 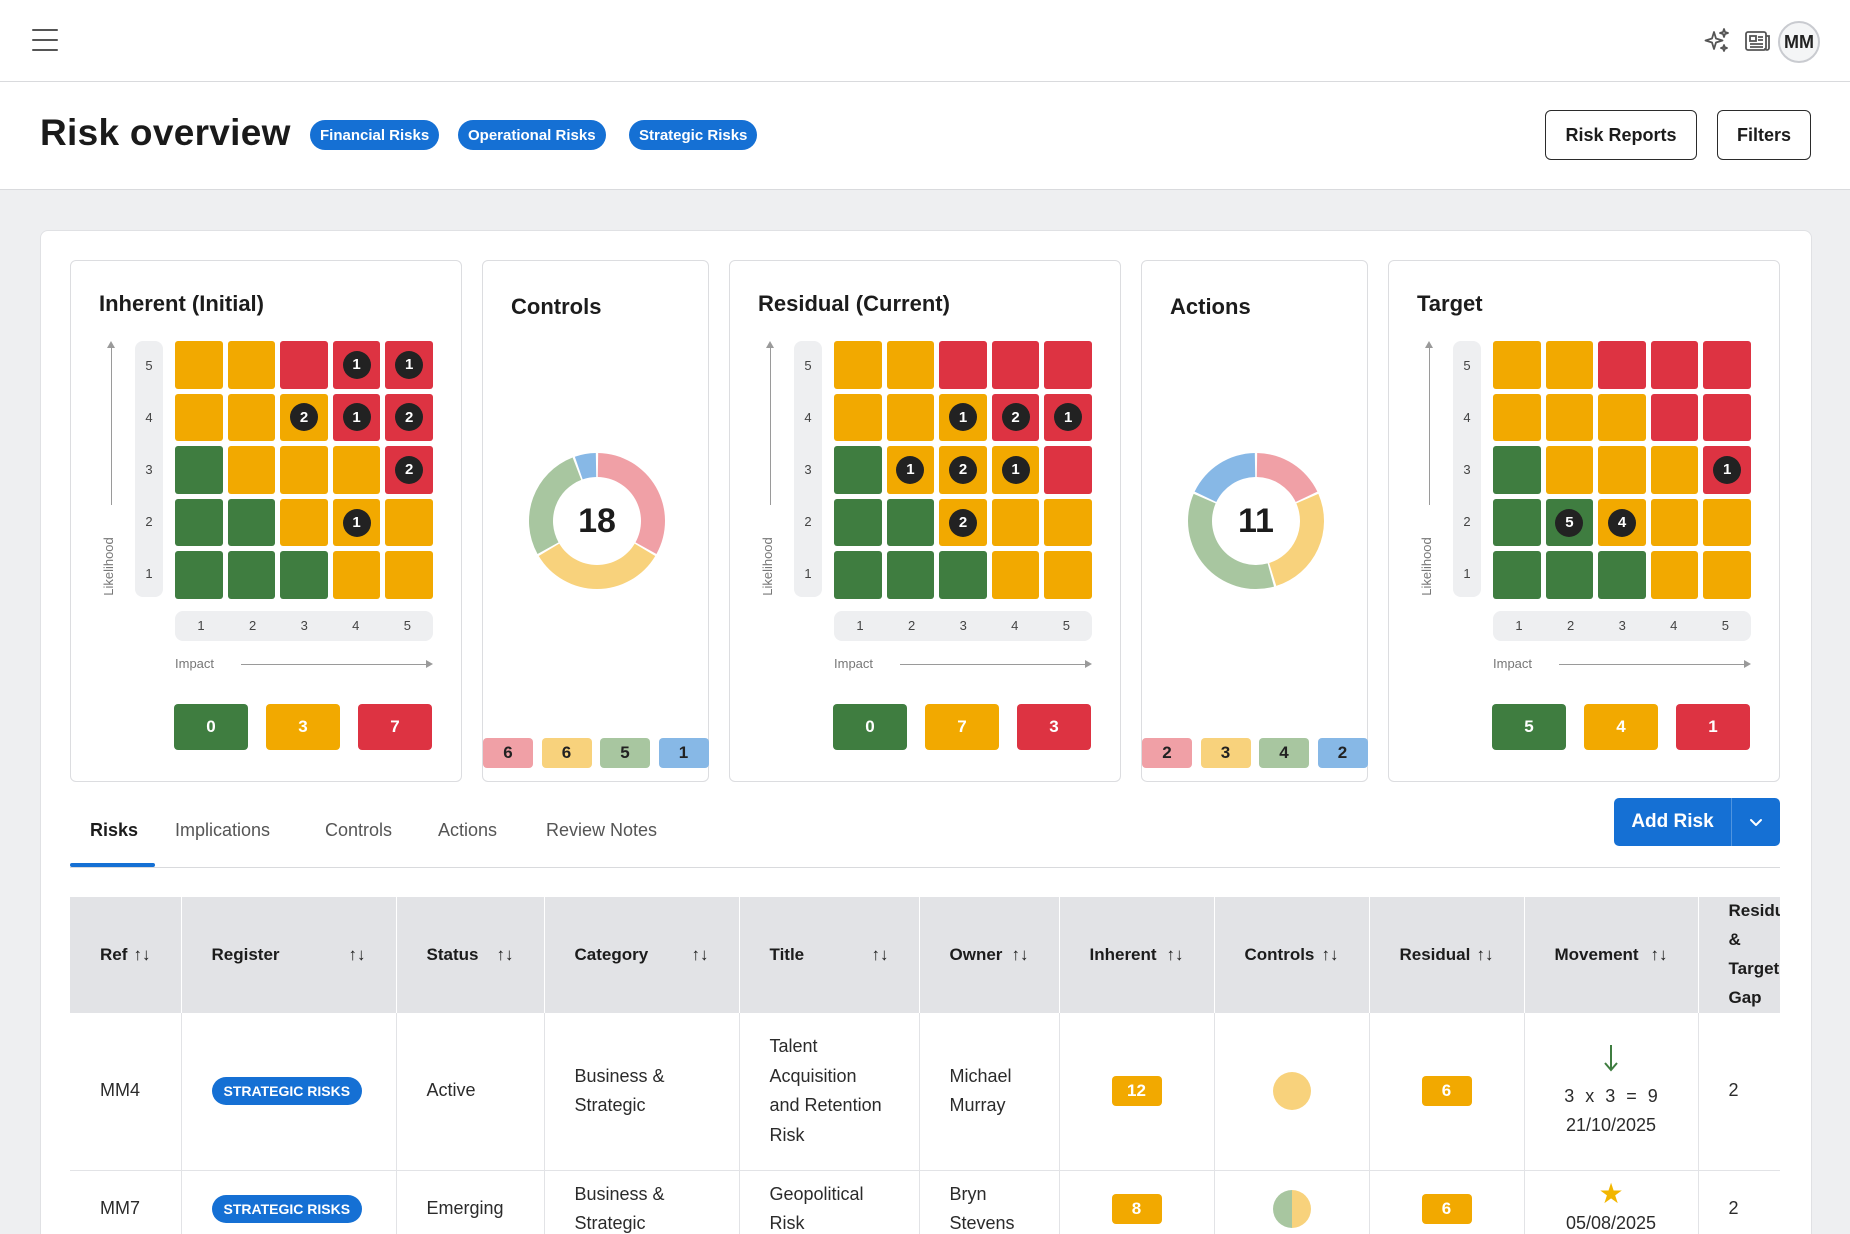 What do you see at coordinates (114, 830) in the screenshot?
I see `tab-risks: Risks` at bounding box center [114, 830].